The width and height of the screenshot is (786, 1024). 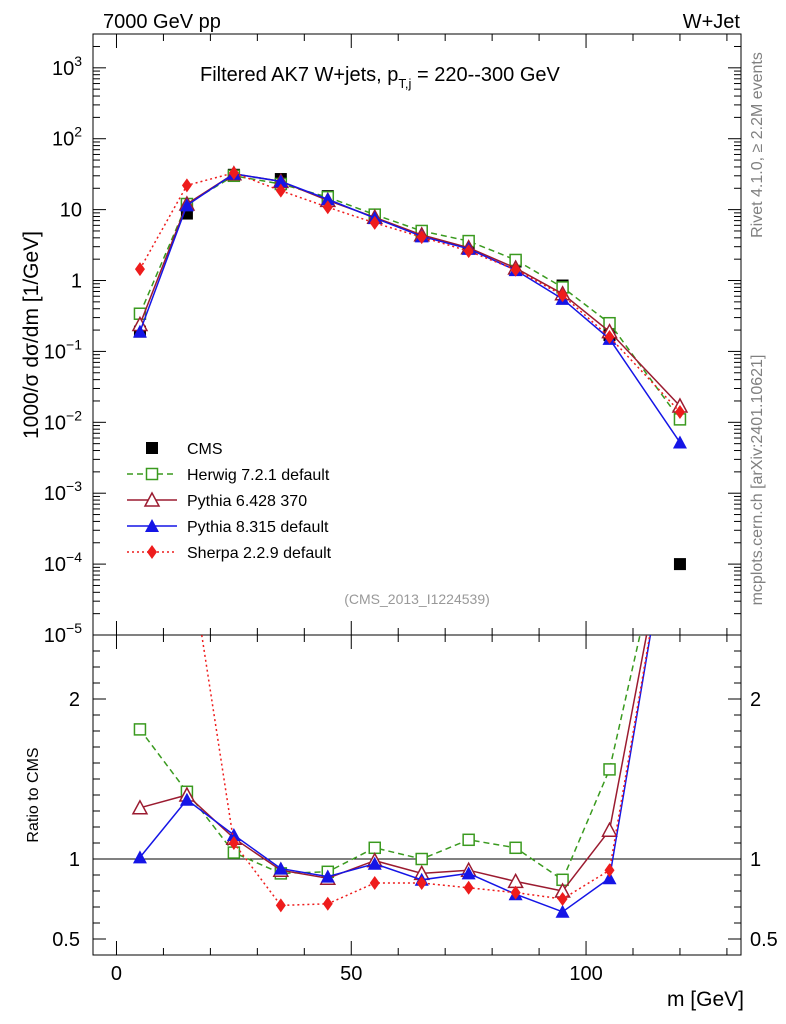 What do you see at coordinates (259, 553) in the screenshot?
I see `legend-label: Sherpa 2.2.9 default` at bounding box center [259, 553].